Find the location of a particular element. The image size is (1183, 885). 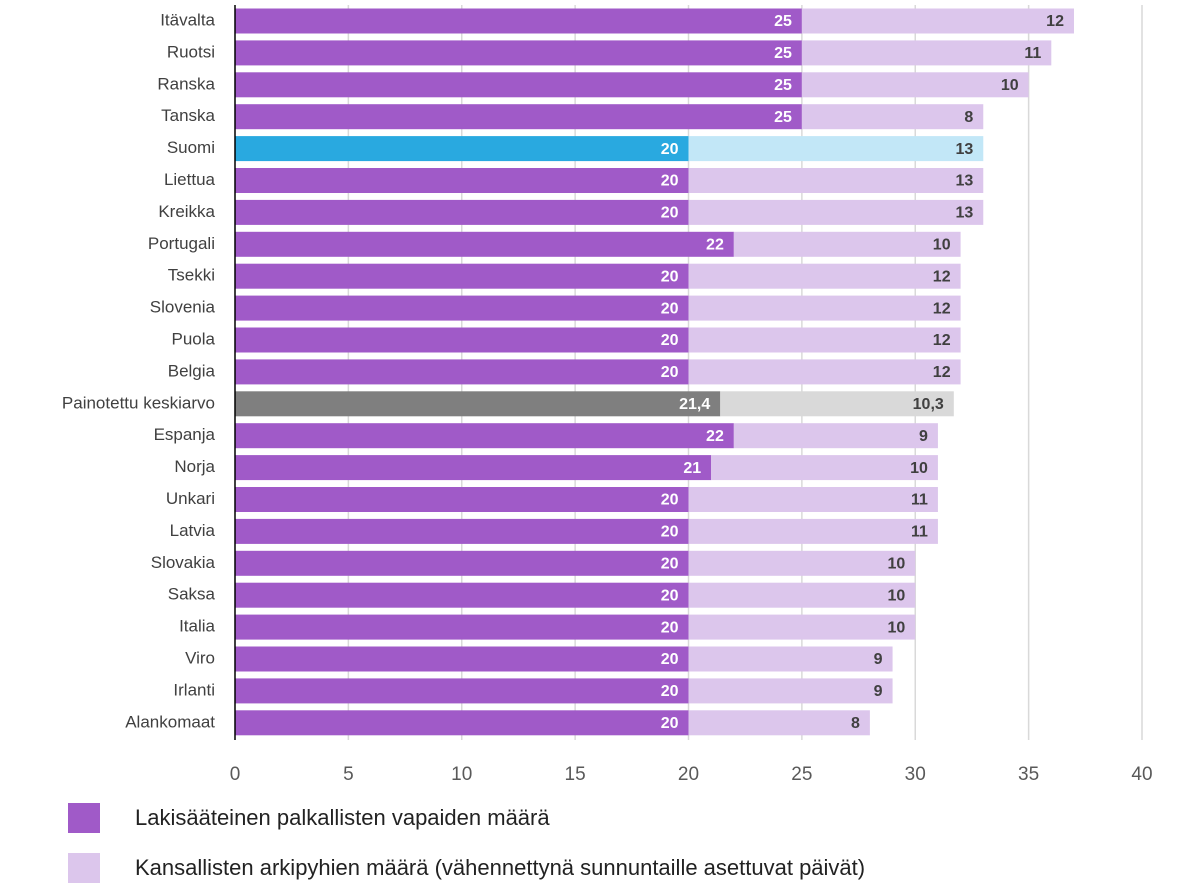

y-tick-label: Itävalta is located at coordinates (187, 19).